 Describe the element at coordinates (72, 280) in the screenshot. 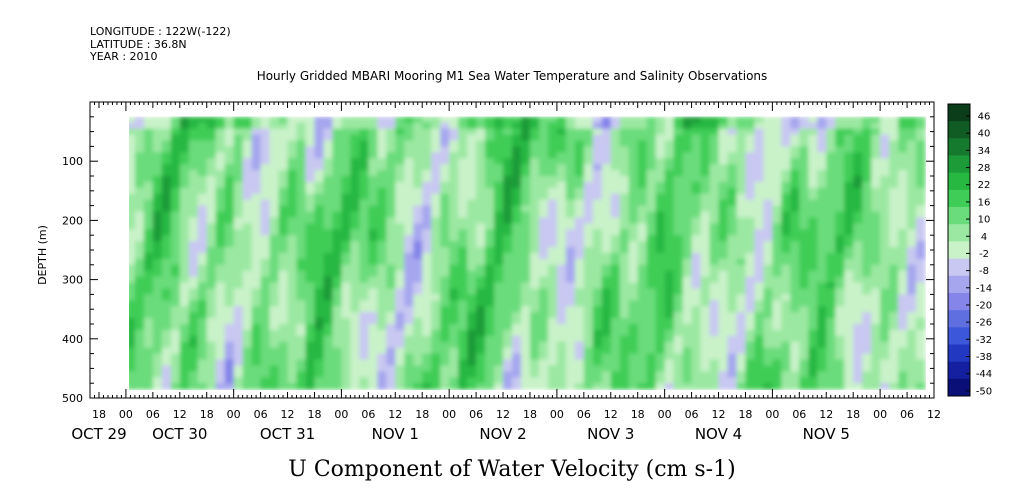

I see `y-tick-label: 300` at that location.